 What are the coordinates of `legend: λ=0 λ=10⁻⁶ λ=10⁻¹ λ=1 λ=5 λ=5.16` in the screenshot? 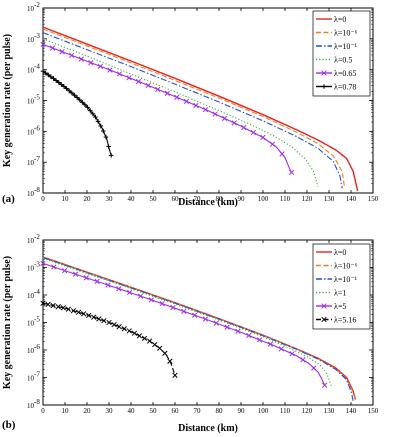 It's located at (341, 286).